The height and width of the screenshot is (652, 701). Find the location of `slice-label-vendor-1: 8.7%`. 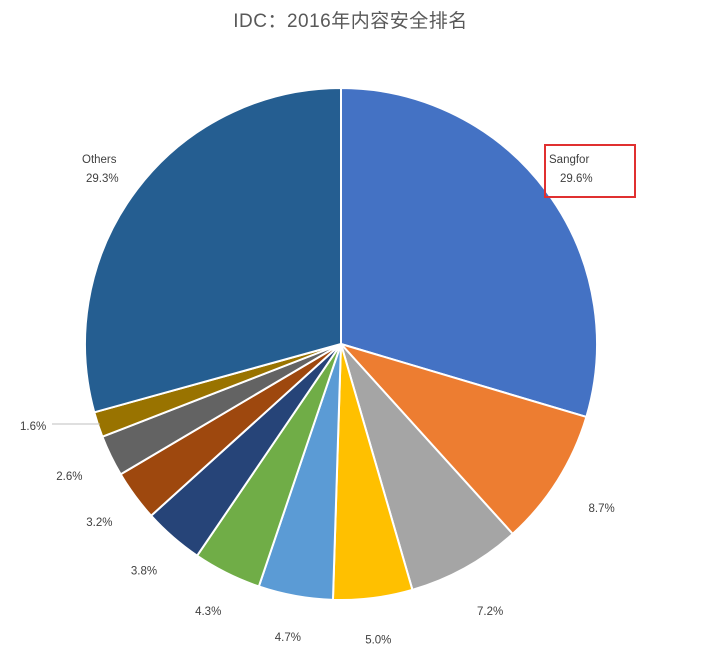

slice-label-vendor-1: 8.7% is located at coordinates (601, 509).